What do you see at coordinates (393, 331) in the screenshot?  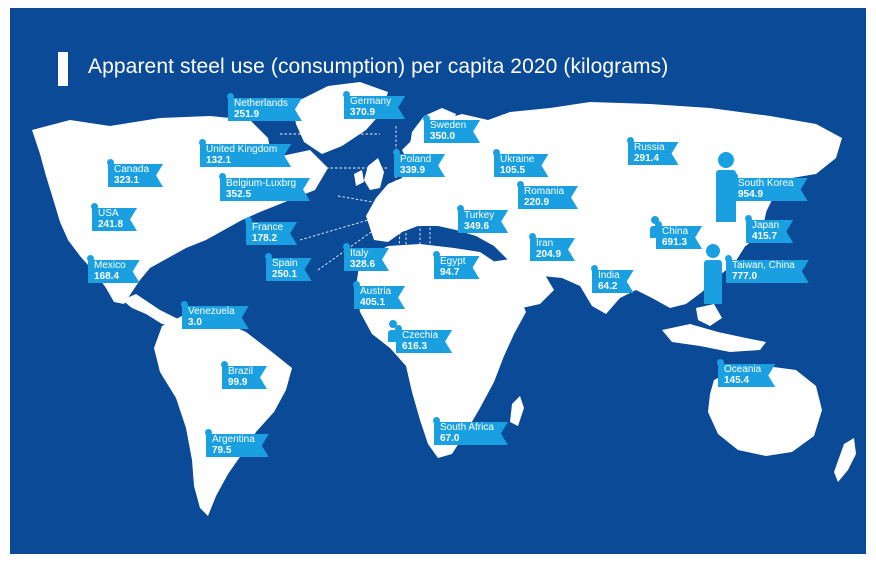 I see `czechia-person-icon` at bounding box center [393, 331].